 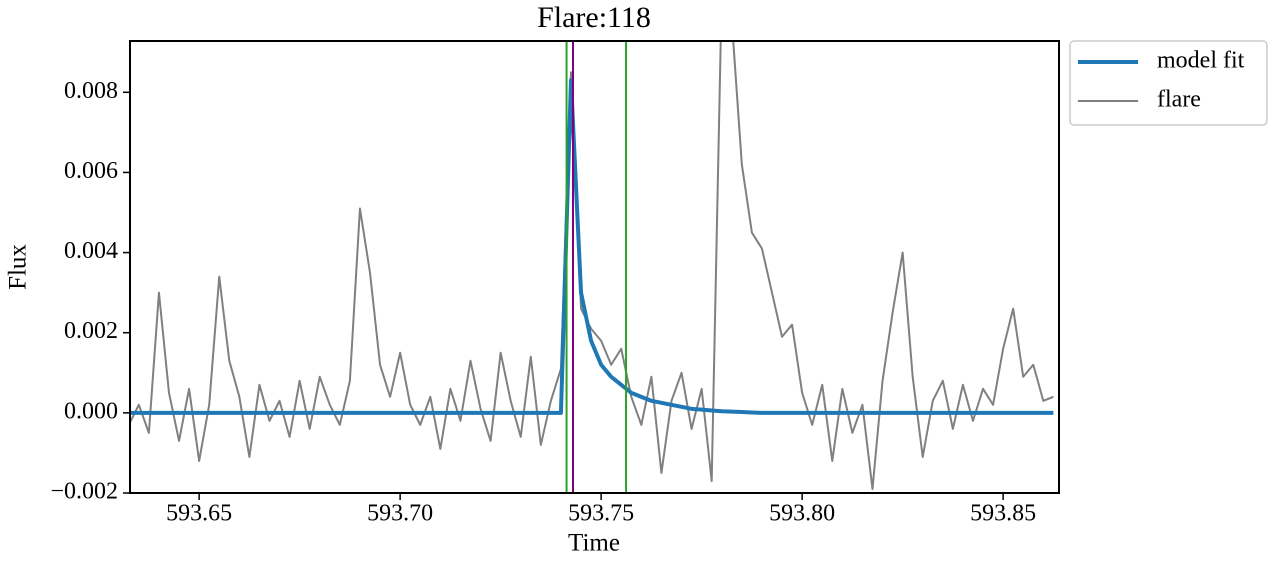 What do you see at coordinates (601, 514) in the screenshot?
I see `x-tick-label: 593.75` at bounding box center [601, 514].